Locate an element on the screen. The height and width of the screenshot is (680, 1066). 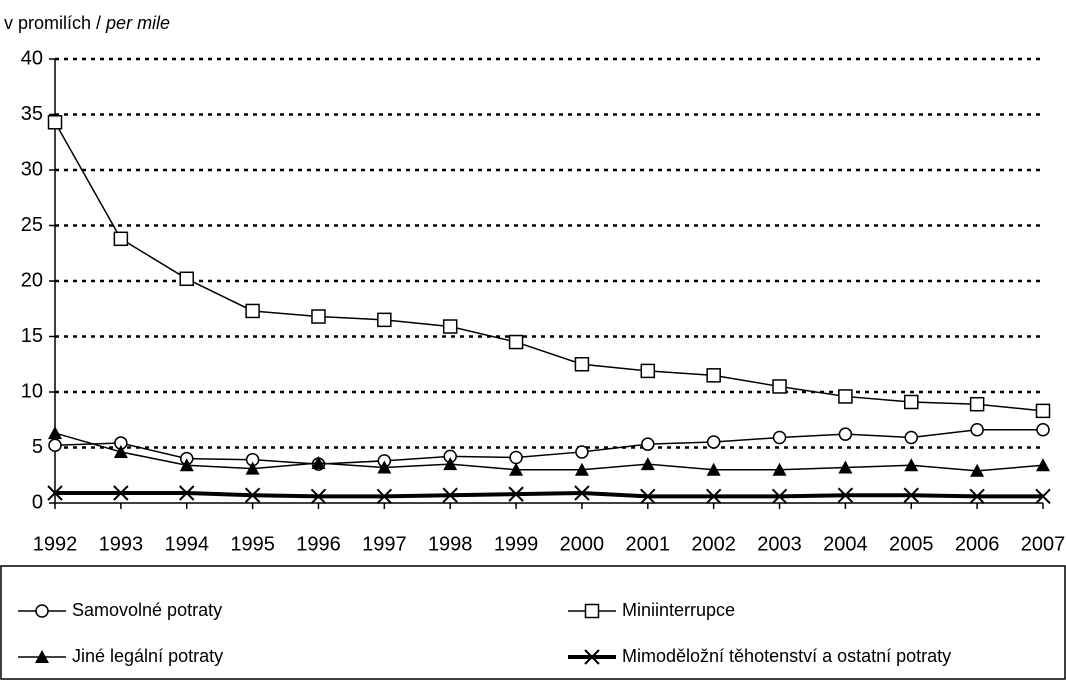
legend-label: Miniinterrupce is located at coordinates (678, 610).